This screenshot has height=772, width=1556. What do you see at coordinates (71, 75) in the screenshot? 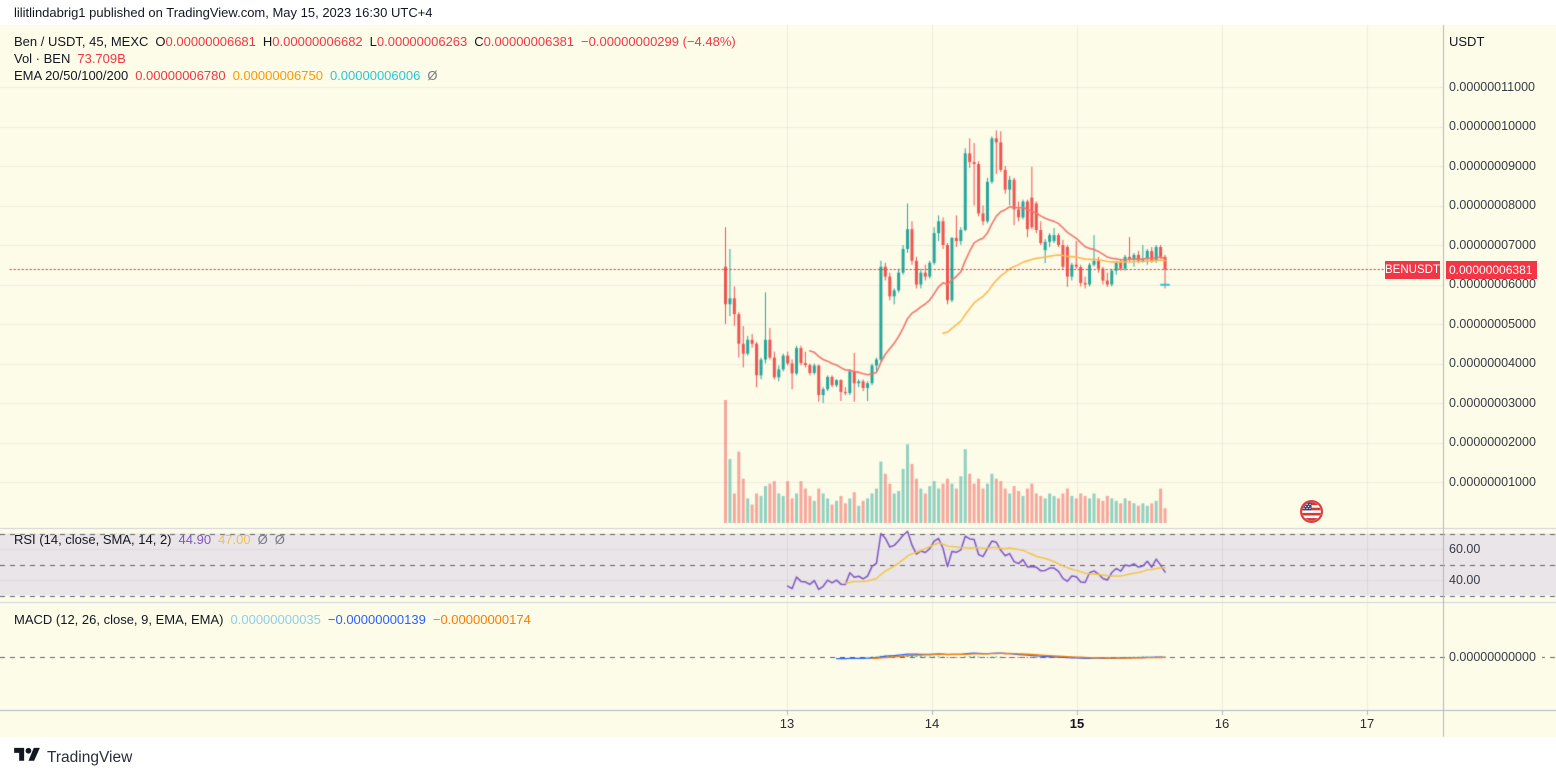
I see `legend-ema-label: EMA 20/50/100/200` at bounding box center [71, 75].